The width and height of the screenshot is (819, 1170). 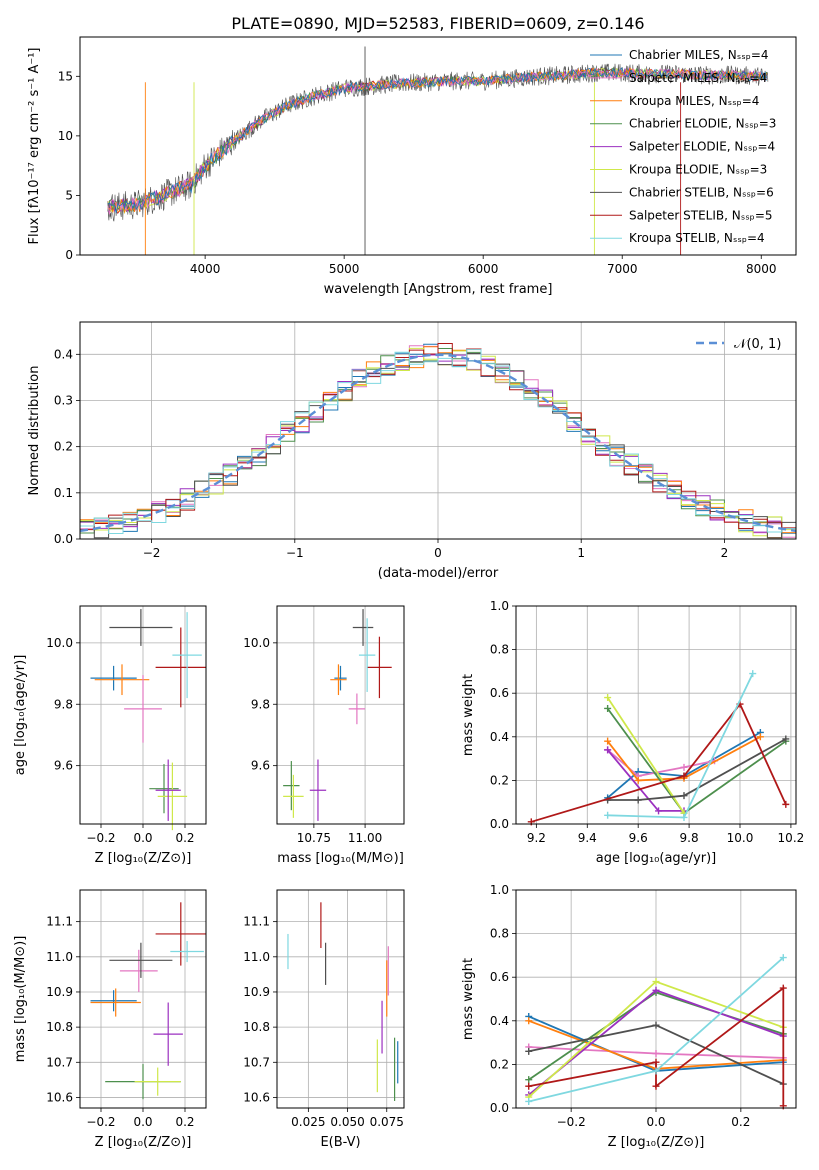 I want to click on y-tick-label: 15, so click(x=65, y=76).